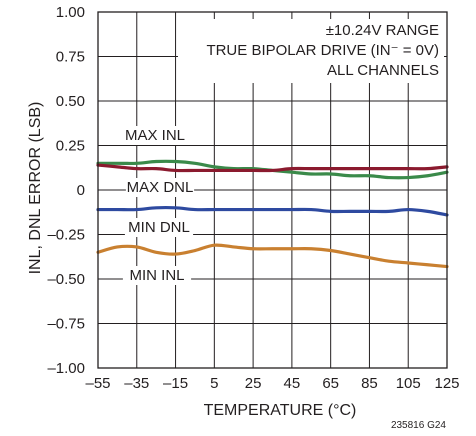  Describe the element at coordinates (70, 57) in the screenshot. I see `y-tick-label: 0.75` at that location.